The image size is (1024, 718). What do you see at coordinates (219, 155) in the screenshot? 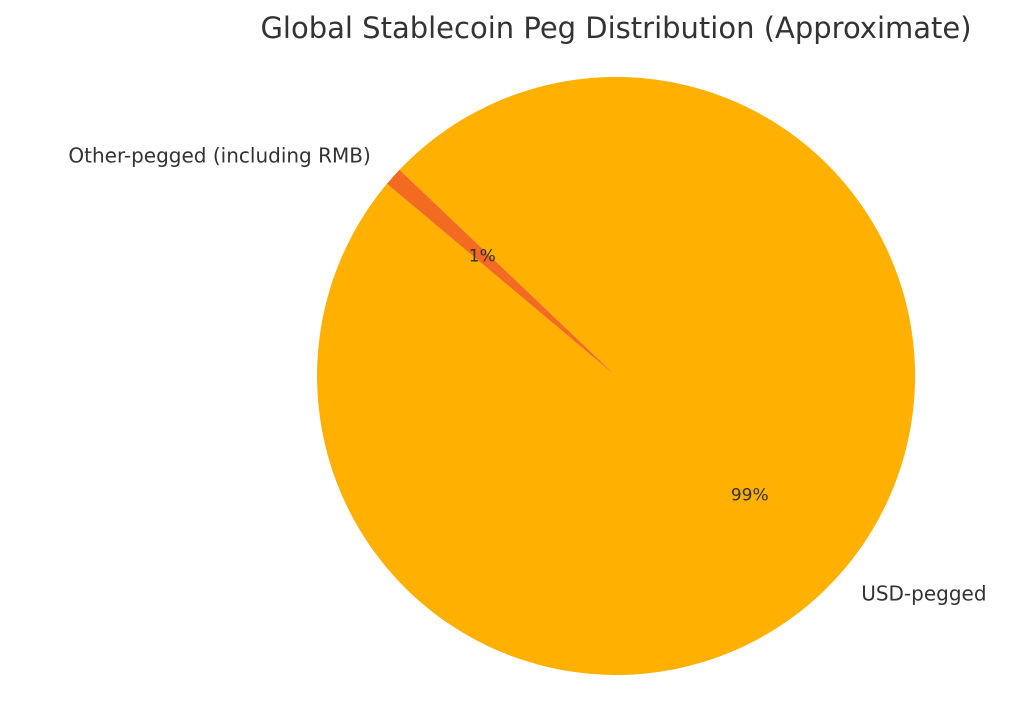
I see `slice-label-other-pegged-including-rmb: Other-pegged (including RMB)` at bounding box center [219, 155].